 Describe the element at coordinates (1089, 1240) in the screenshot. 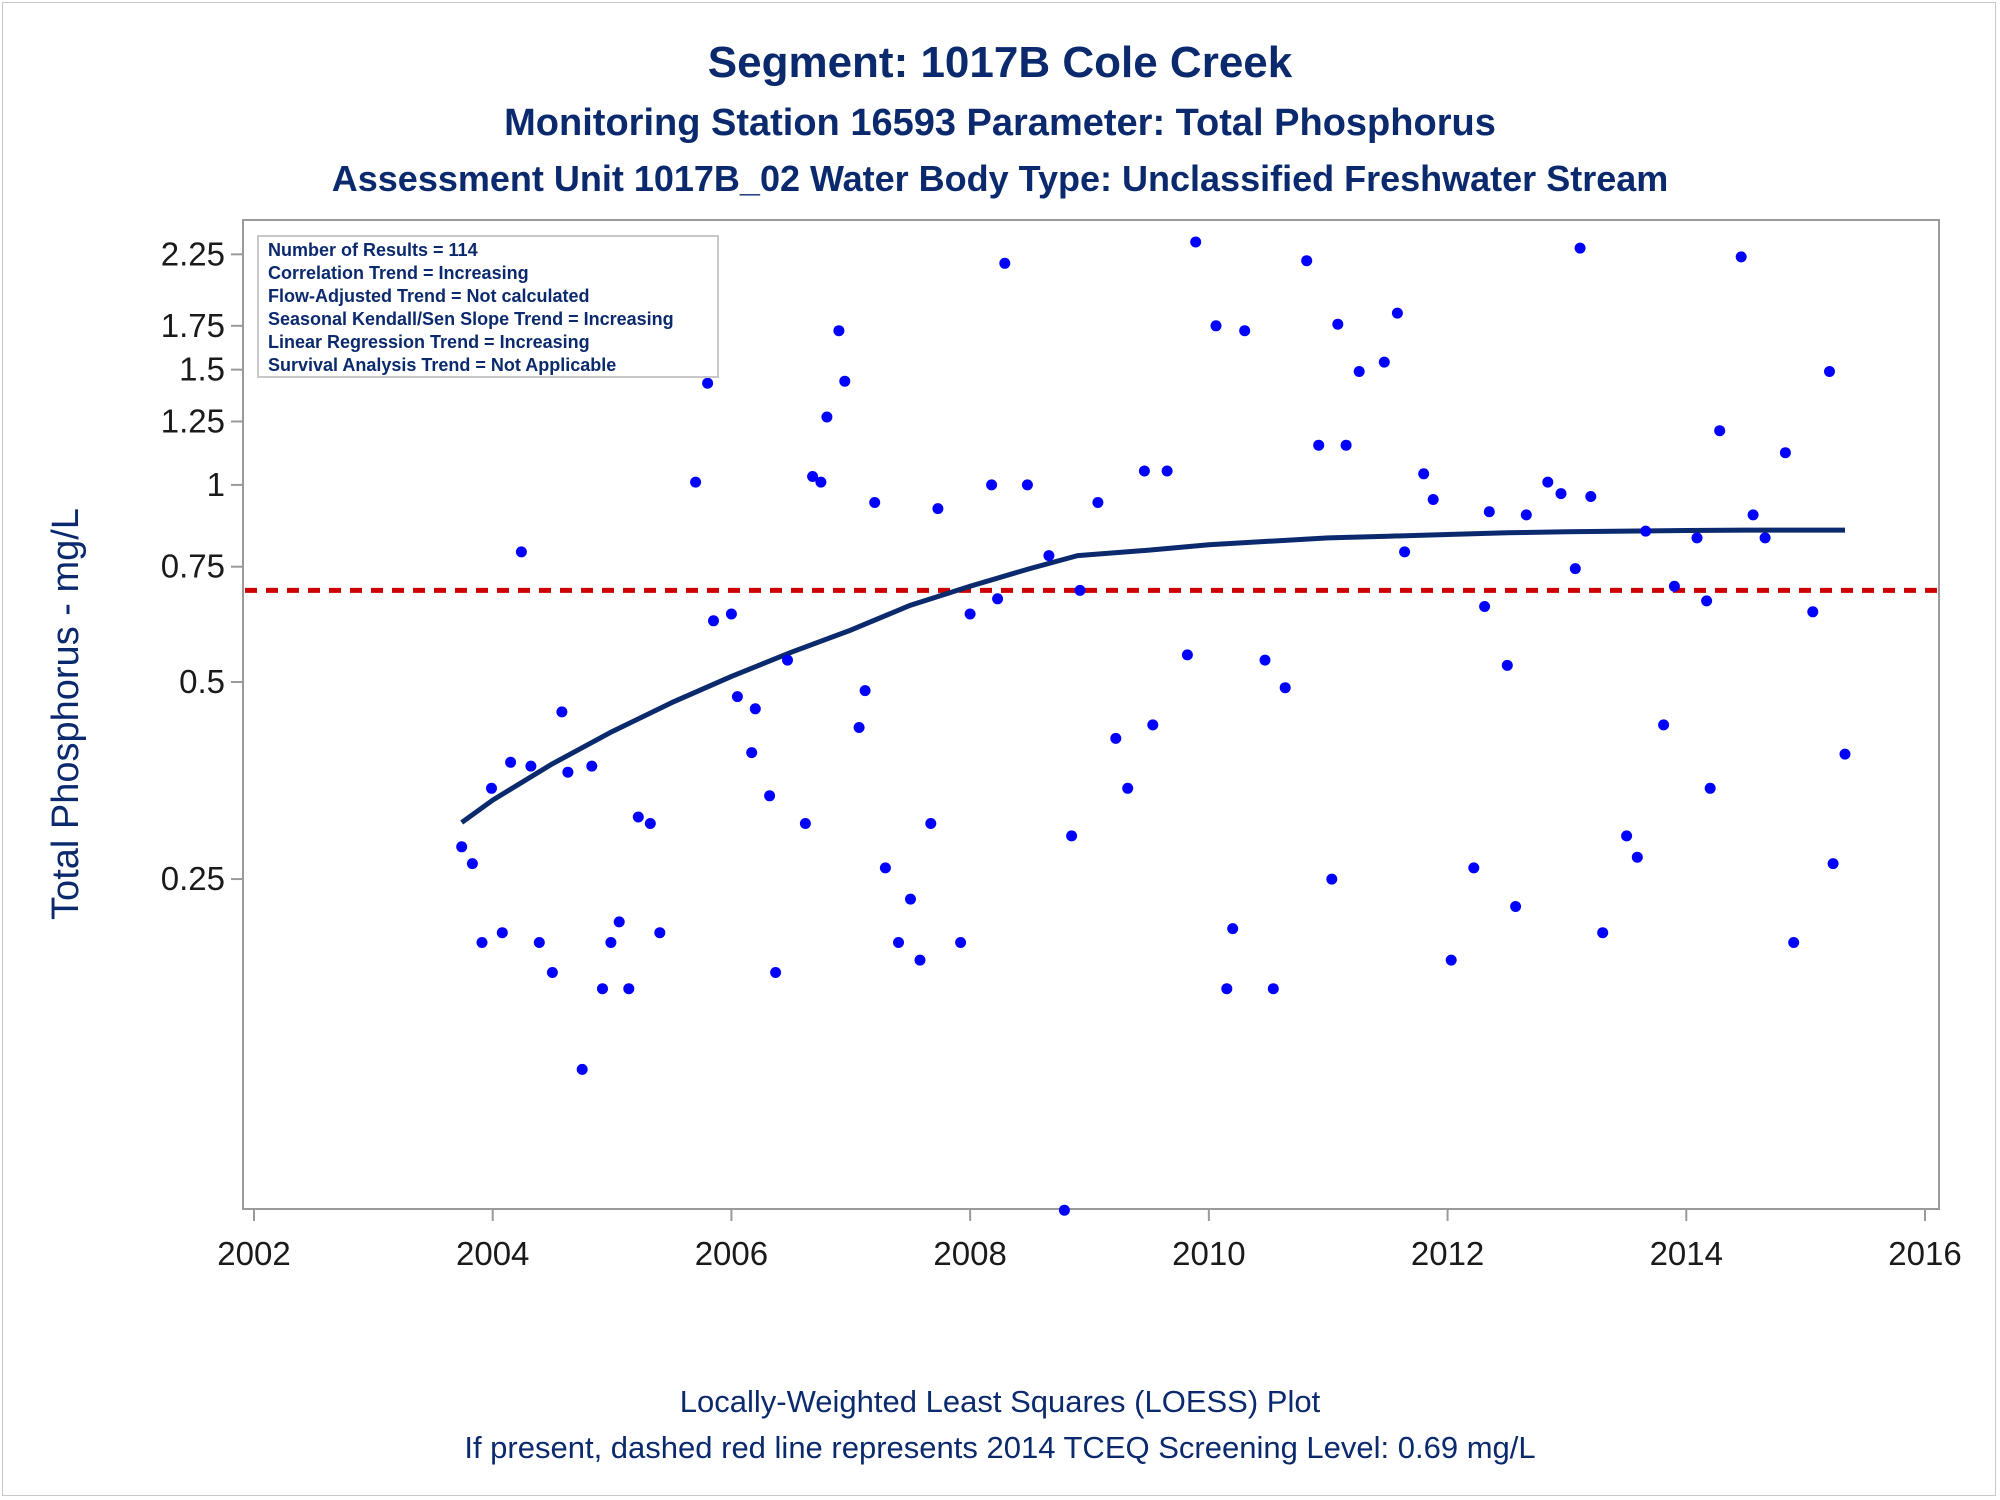

I see `x-axis: 2002 2004 2006 2008 2010 2012 2014 2016` at that location.